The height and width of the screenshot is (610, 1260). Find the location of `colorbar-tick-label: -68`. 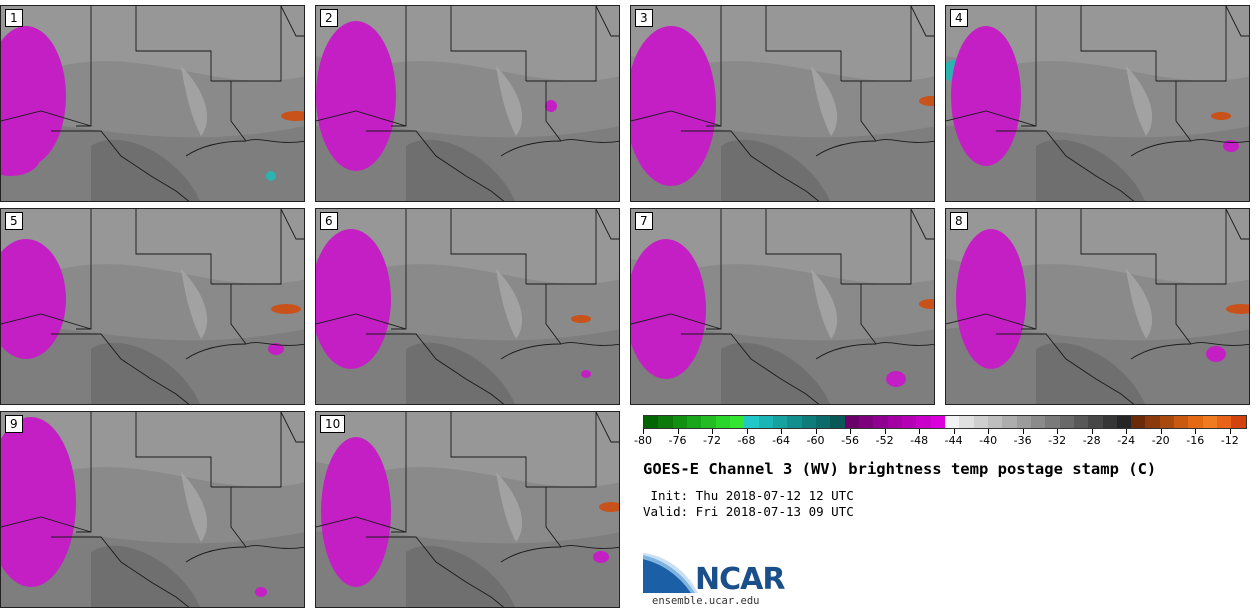

colorbar-tick-label: -68 is located at coordinates (746, 440).